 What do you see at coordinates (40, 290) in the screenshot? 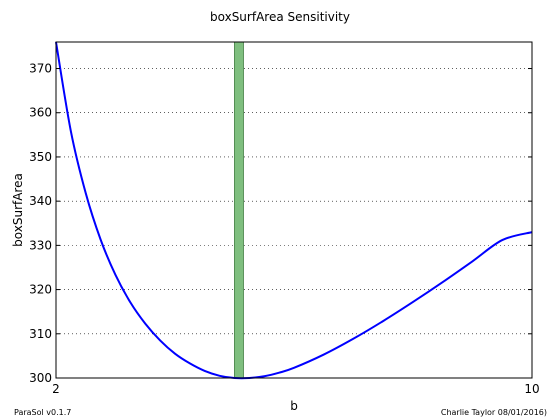
I see `y-tick-label: 320` at bounding box center [40, 290].